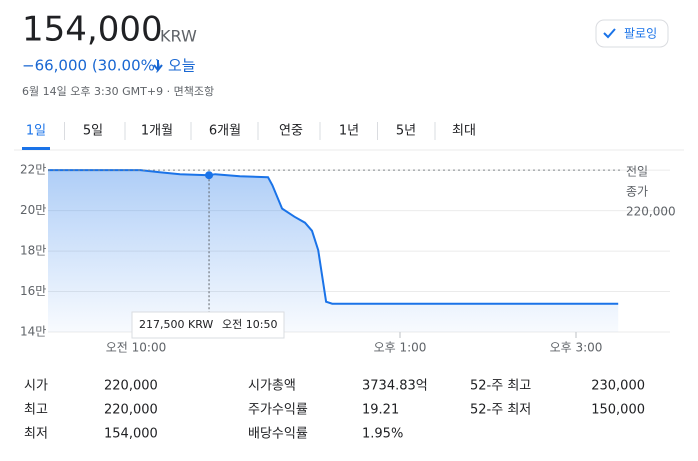 Image resolution: width=698 pixels, height=461 pixels. I want to click on follow-button-frame, so click(632, 33).